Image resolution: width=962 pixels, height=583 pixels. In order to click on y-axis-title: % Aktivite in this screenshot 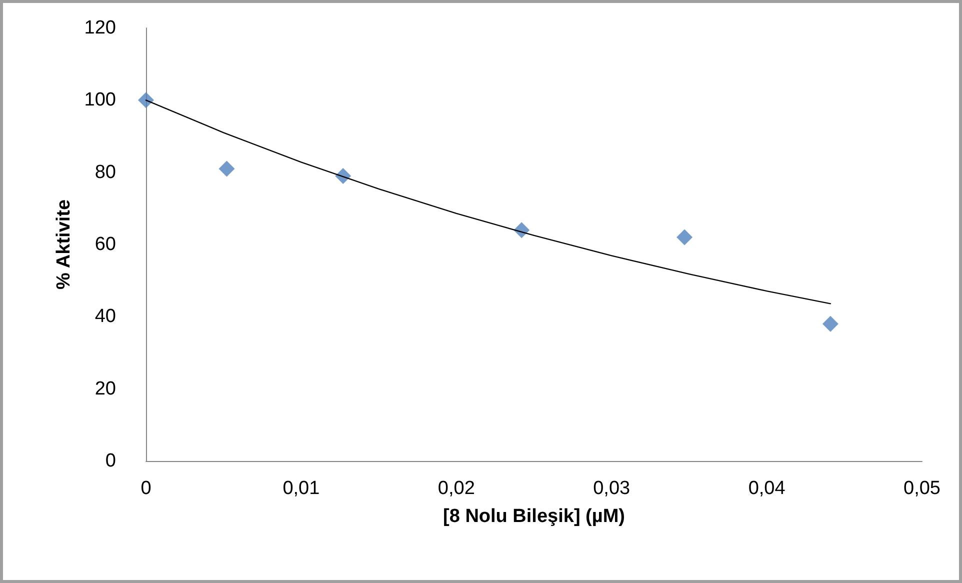, I will do `click(63, 244)`.